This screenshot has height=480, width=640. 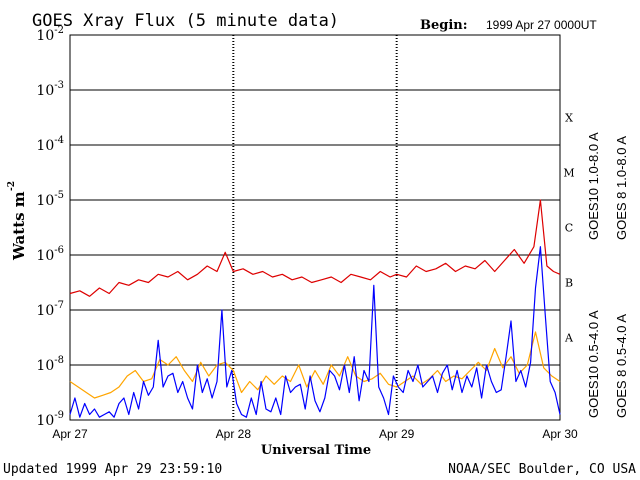 I want to click on y-tick-label: 10⁻², so click(x=50, y=34).